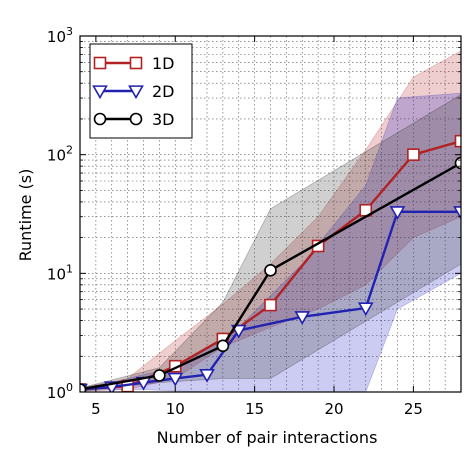  Describe the element at coordinates (267, 437) in the screenshot. I see `x-axis-label: Number of pair interactions` at that location.